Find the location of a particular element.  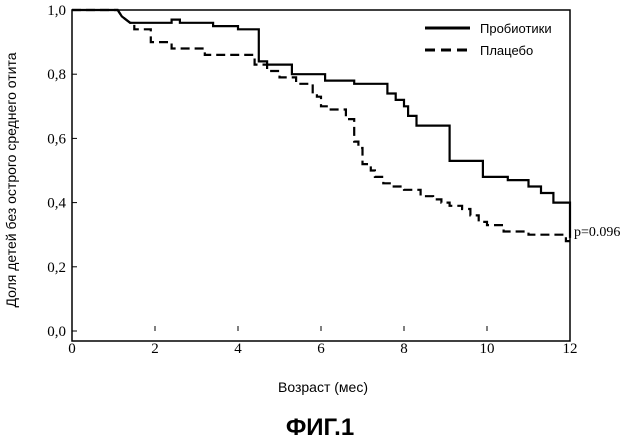

figure-caption: ФИГ.1 is located at coordinates (320, 428).